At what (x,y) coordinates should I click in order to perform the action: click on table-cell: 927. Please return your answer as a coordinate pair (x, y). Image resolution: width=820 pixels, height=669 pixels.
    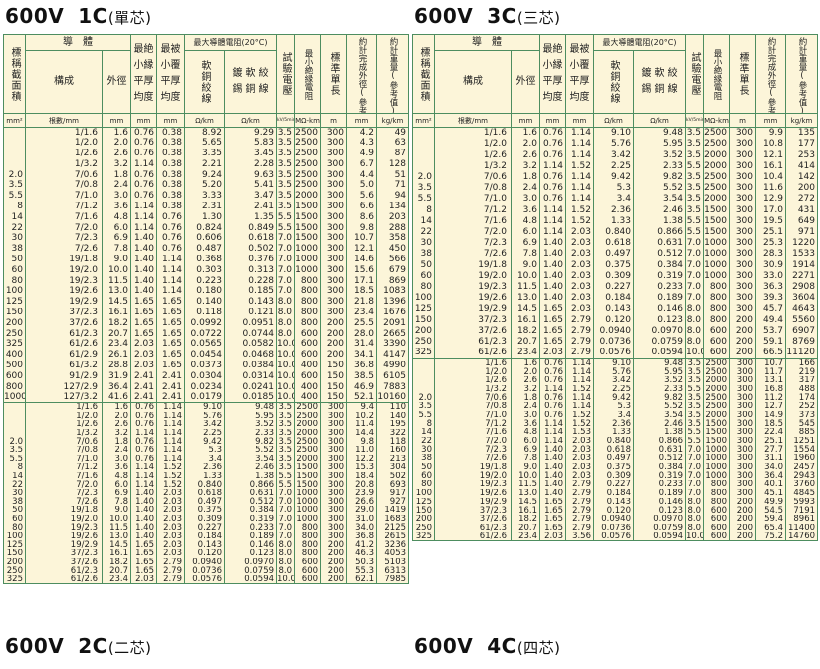
    Looking at the image, I should click on (393, 502).